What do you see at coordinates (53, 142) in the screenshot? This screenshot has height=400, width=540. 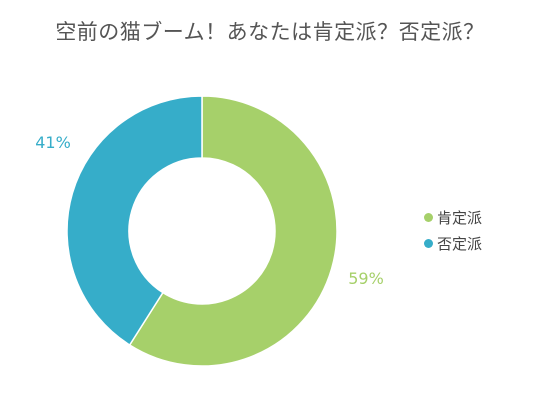 I see `slice-label-negative: 41%` at bounding box center [53, 142].